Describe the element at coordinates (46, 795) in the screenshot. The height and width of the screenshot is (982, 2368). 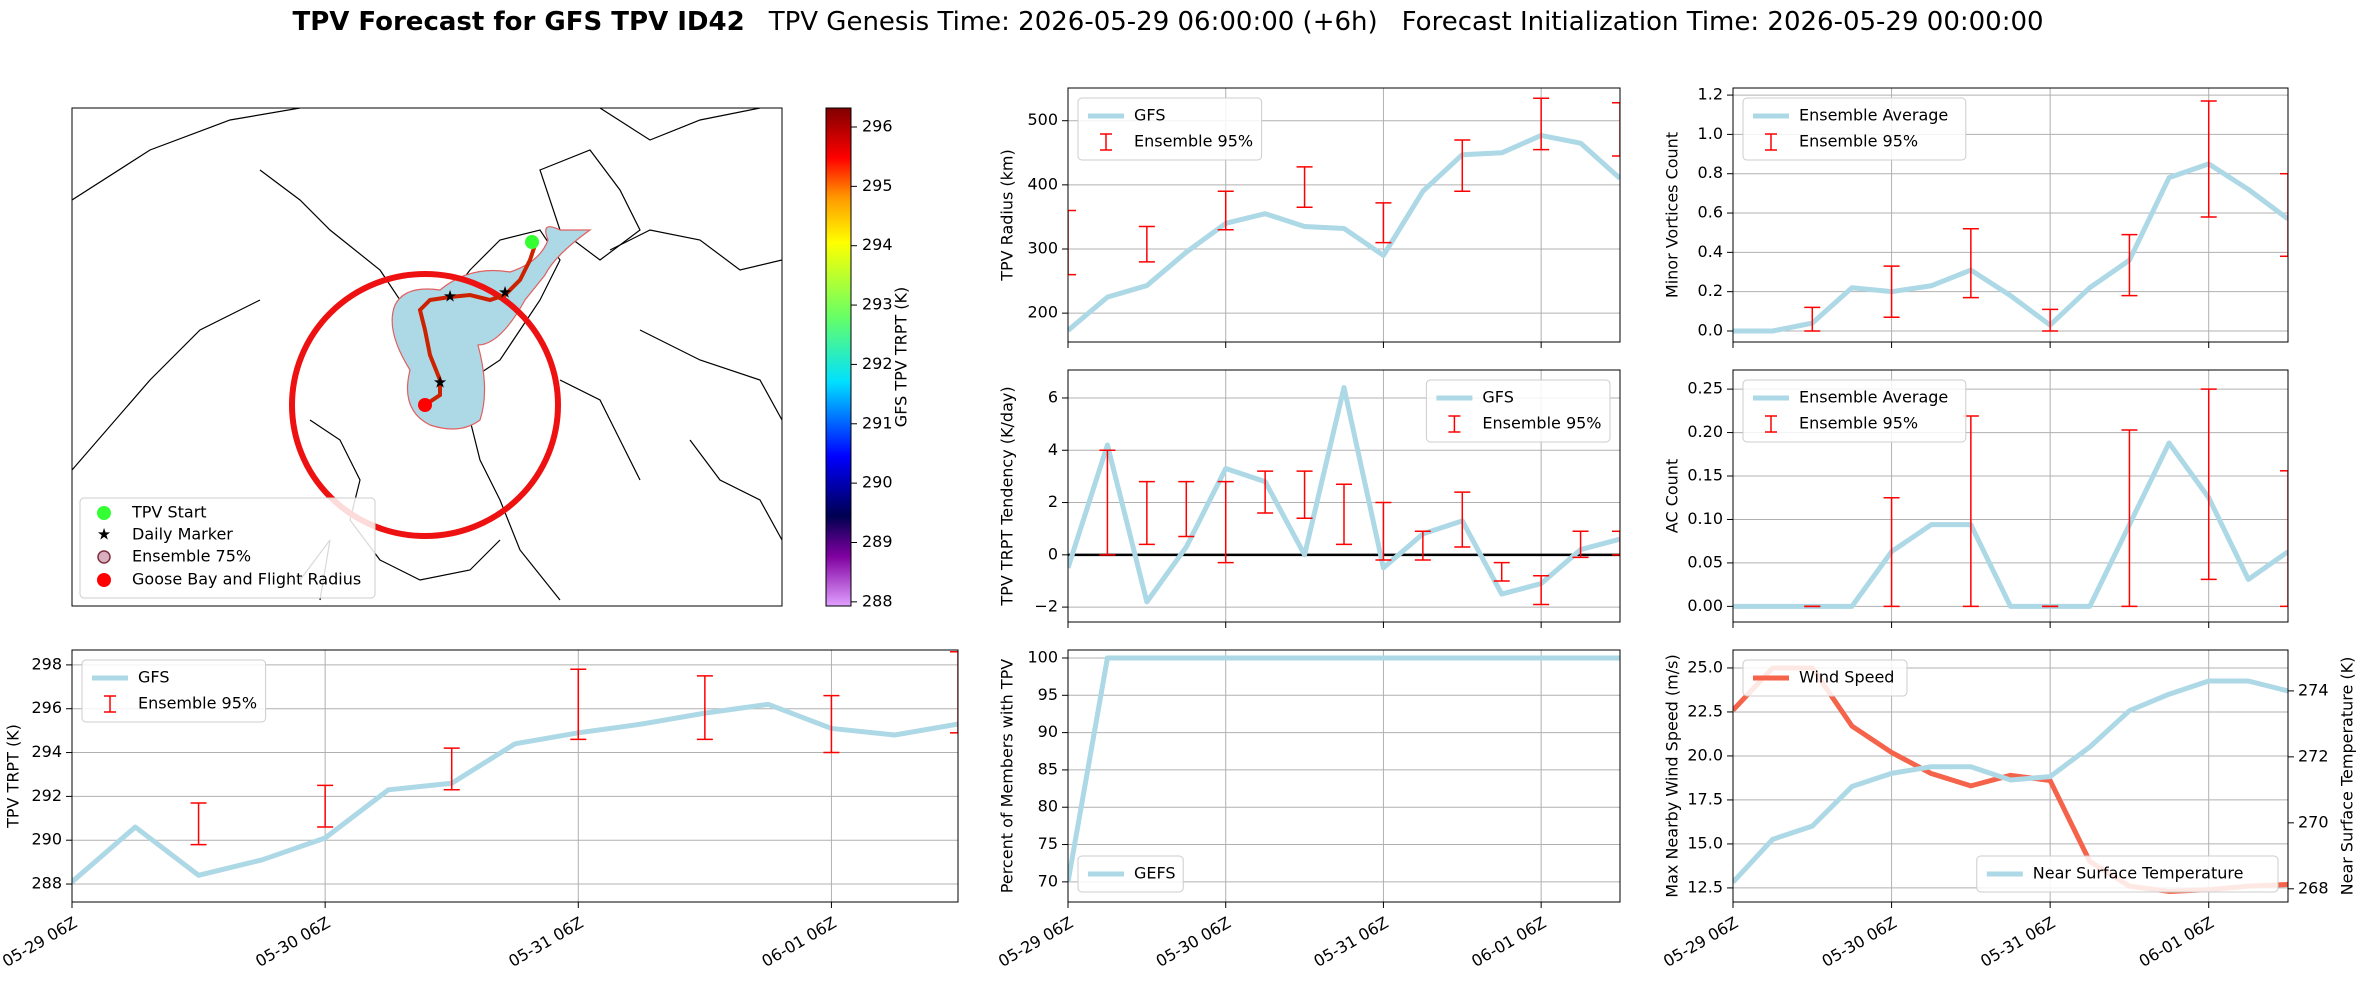
I see `y-tick-label: 292` at that location.